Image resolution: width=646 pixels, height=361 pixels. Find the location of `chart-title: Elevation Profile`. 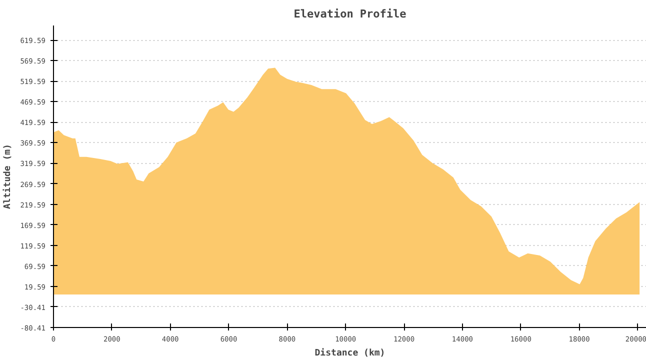

chart-title: Elevation Profile is located at coordinates (350, 14).